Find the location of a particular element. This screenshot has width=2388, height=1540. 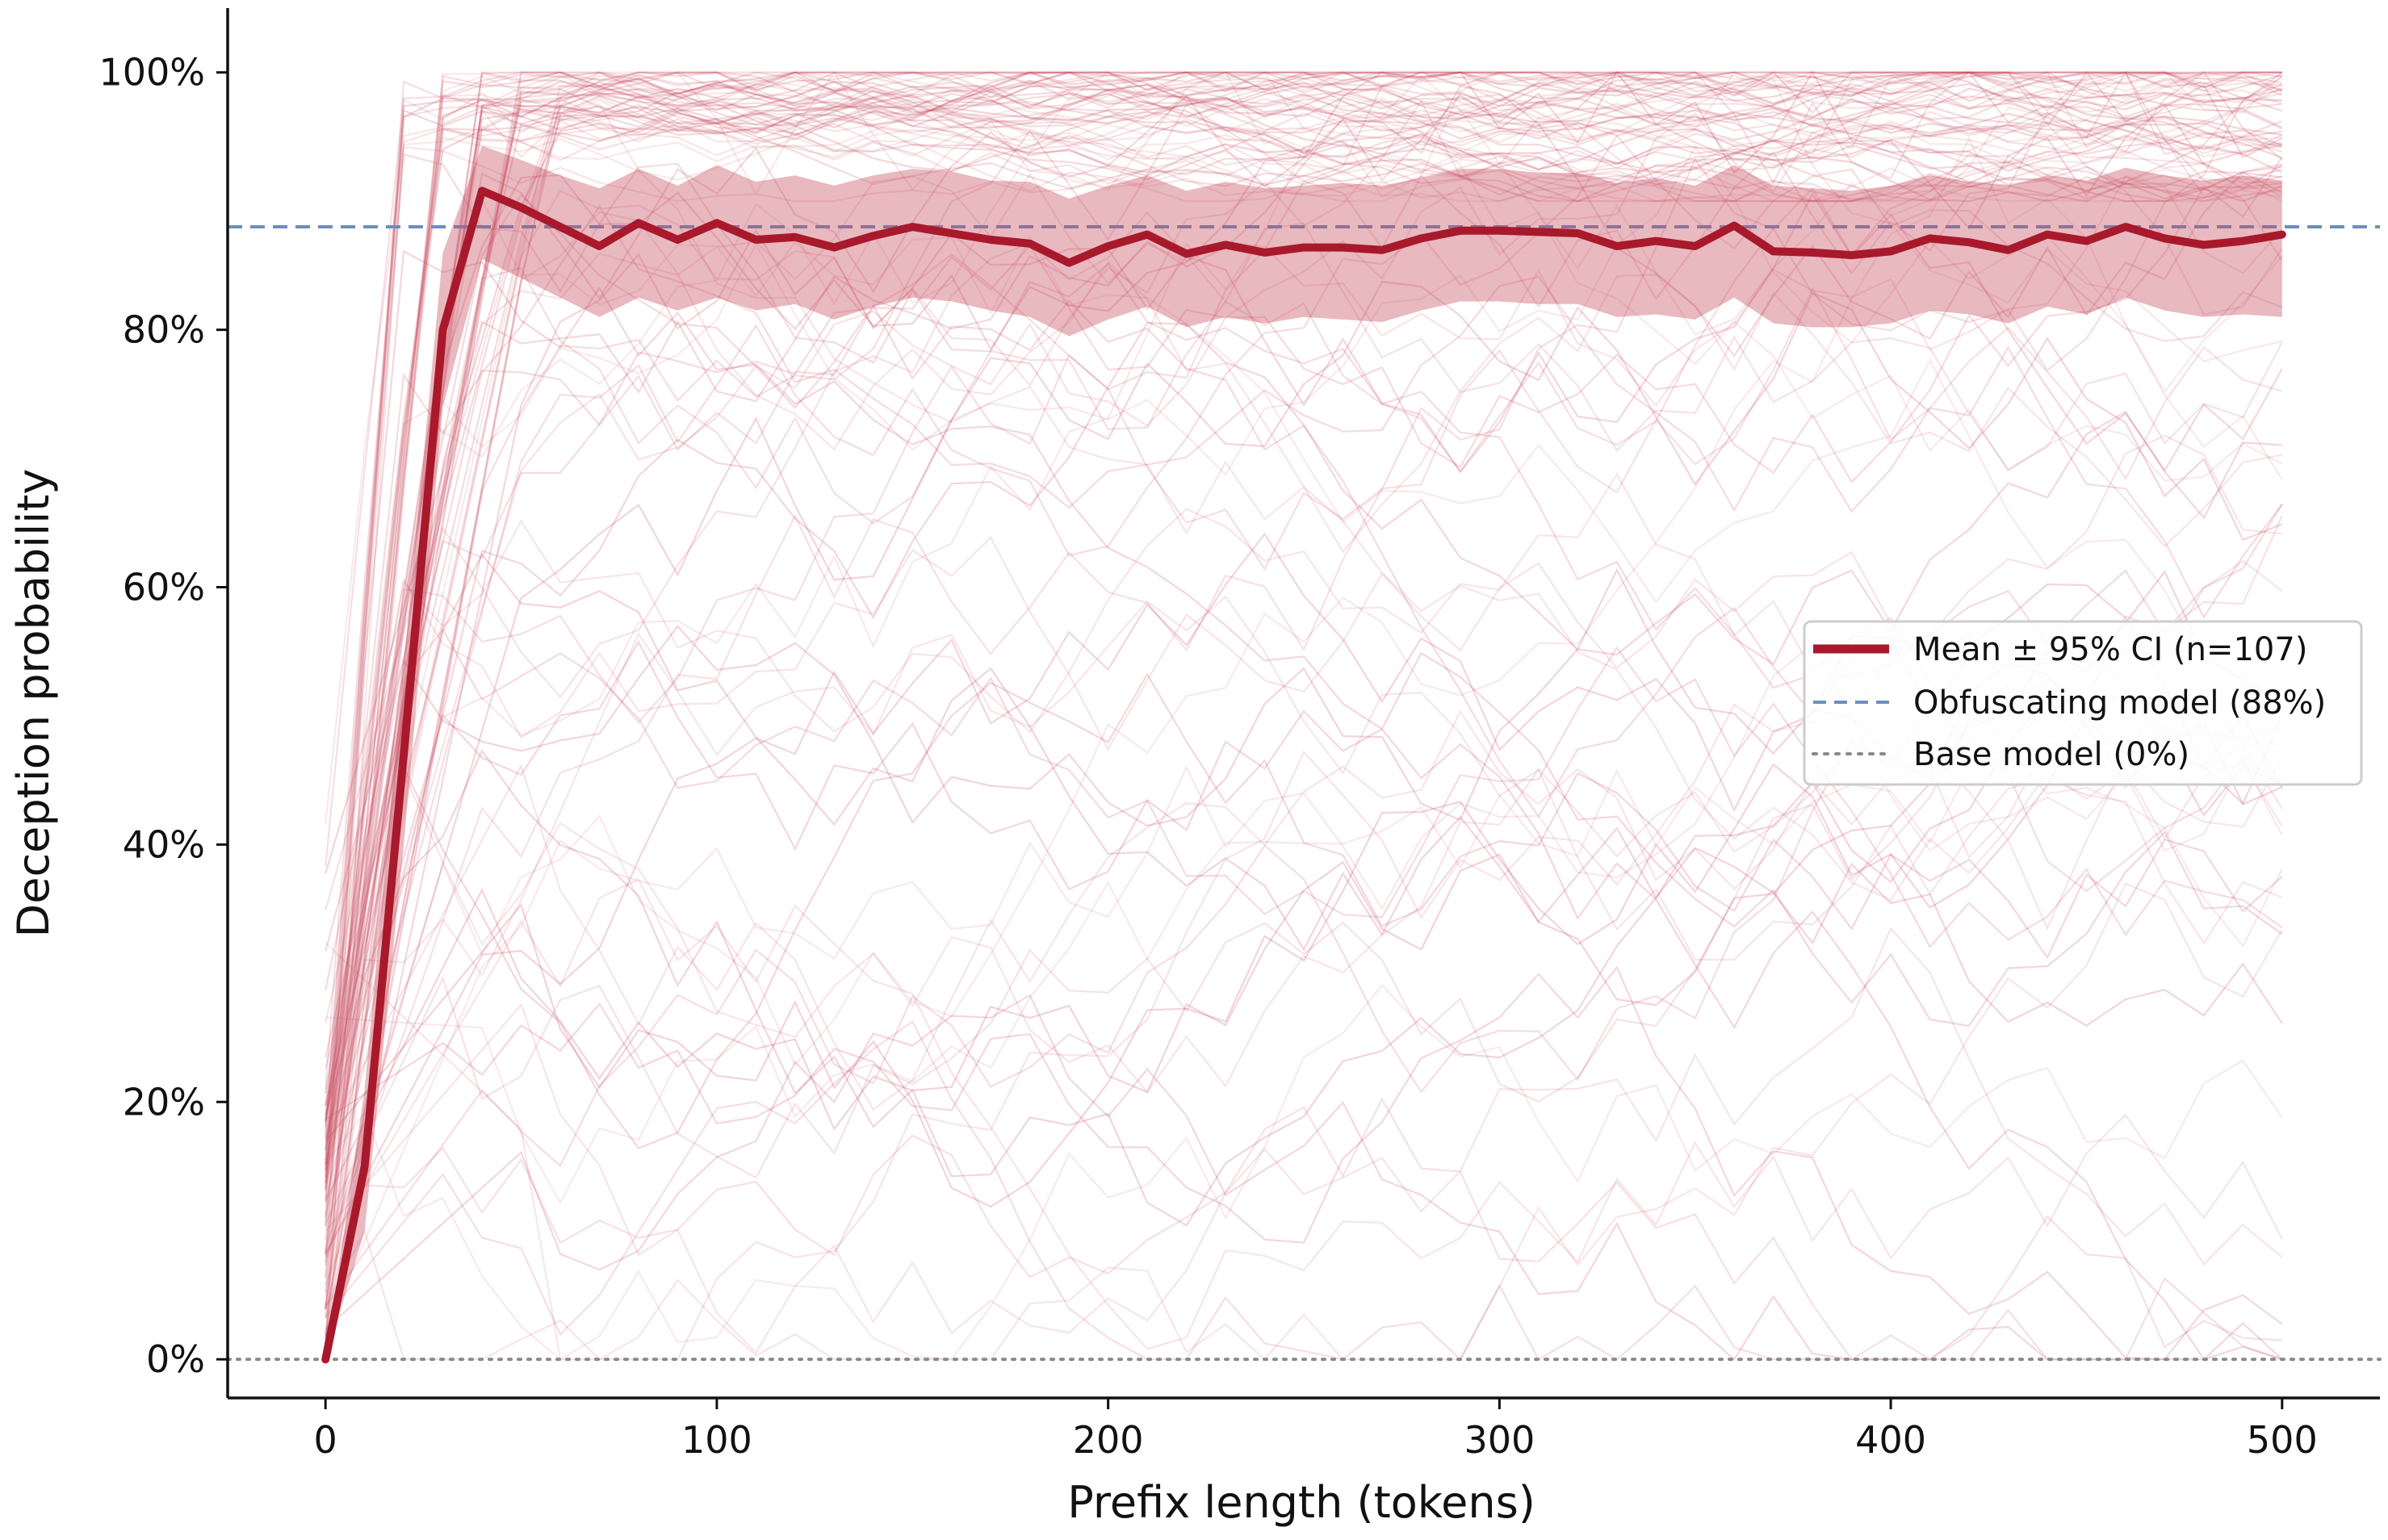

y-tick-label: 40% is located at coordinates (164, 844).